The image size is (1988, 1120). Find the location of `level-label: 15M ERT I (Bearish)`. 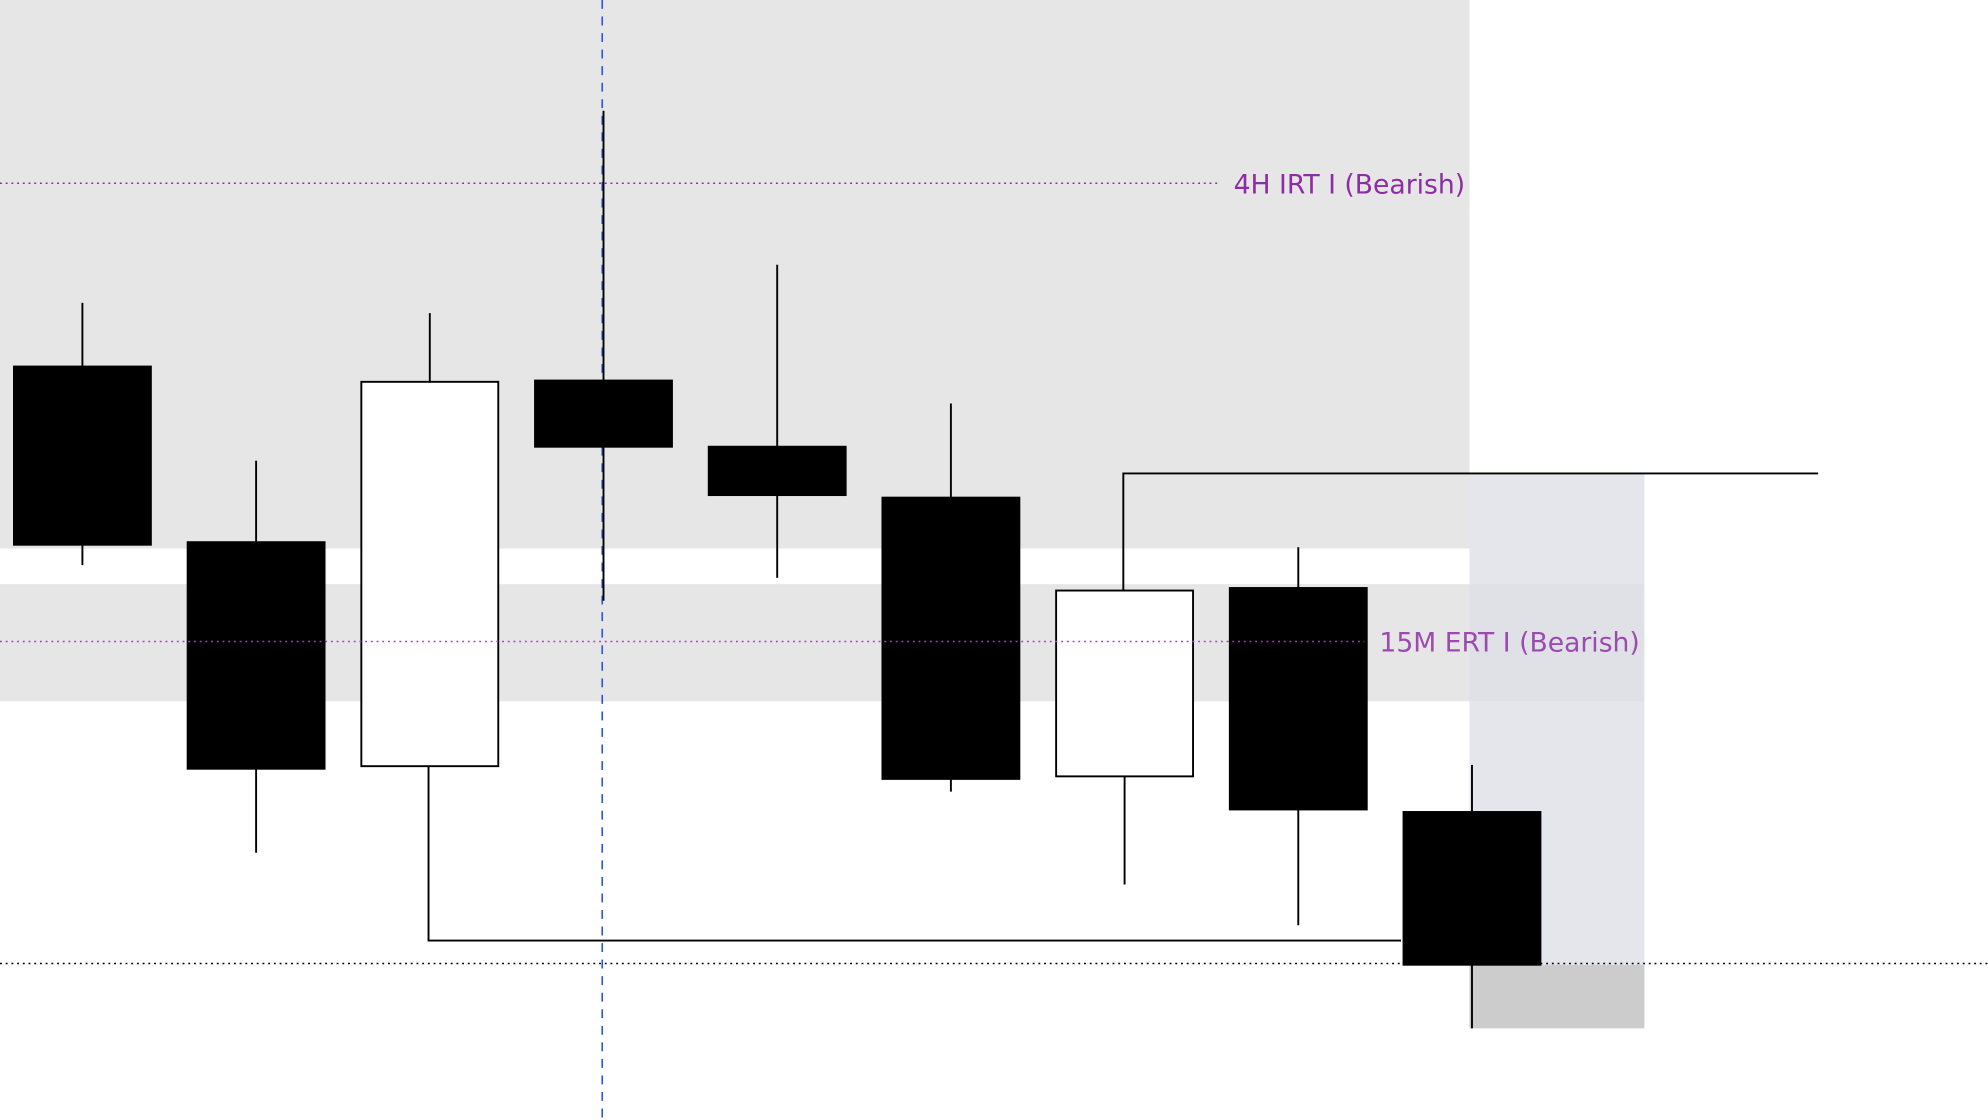

level-label: 15M ERT I (Bearish) is located at coordinates (1509, 642).